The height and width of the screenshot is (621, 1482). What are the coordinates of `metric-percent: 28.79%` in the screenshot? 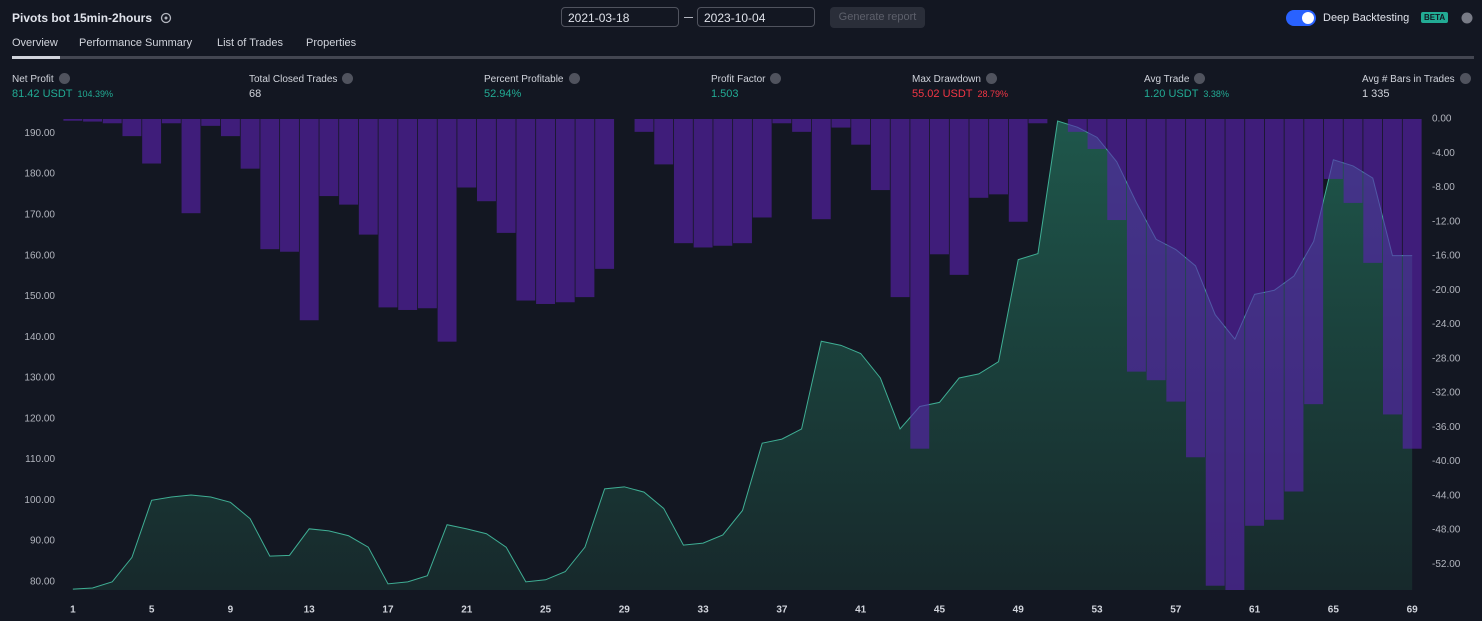 It's located at (993, 94).